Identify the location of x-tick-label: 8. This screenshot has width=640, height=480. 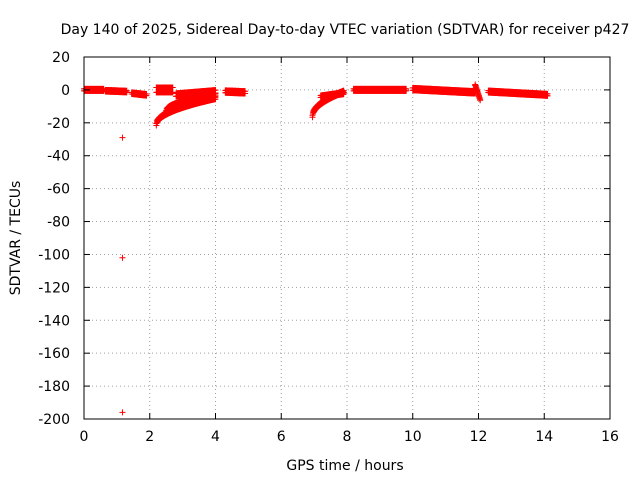
(347, 437).